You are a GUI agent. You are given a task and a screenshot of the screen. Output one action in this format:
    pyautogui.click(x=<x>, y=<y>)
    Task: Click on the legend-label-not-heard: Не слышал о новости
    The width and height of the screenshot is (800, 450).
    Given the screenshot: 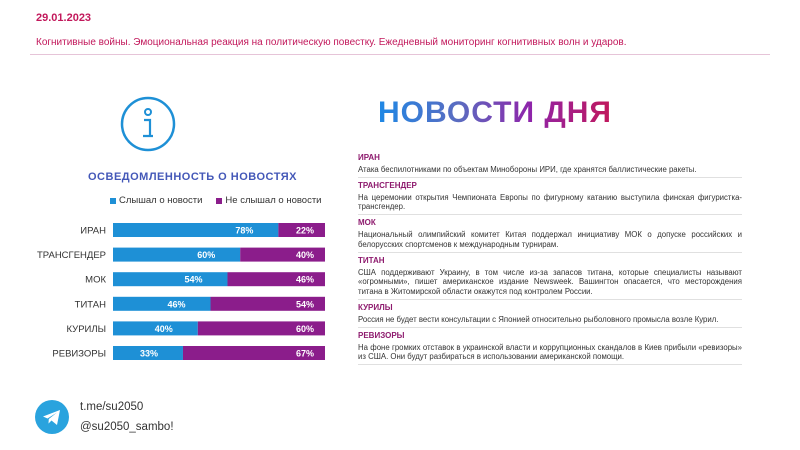 What is the action you would take?
    pyautogui.click(x=273, y=200)
    